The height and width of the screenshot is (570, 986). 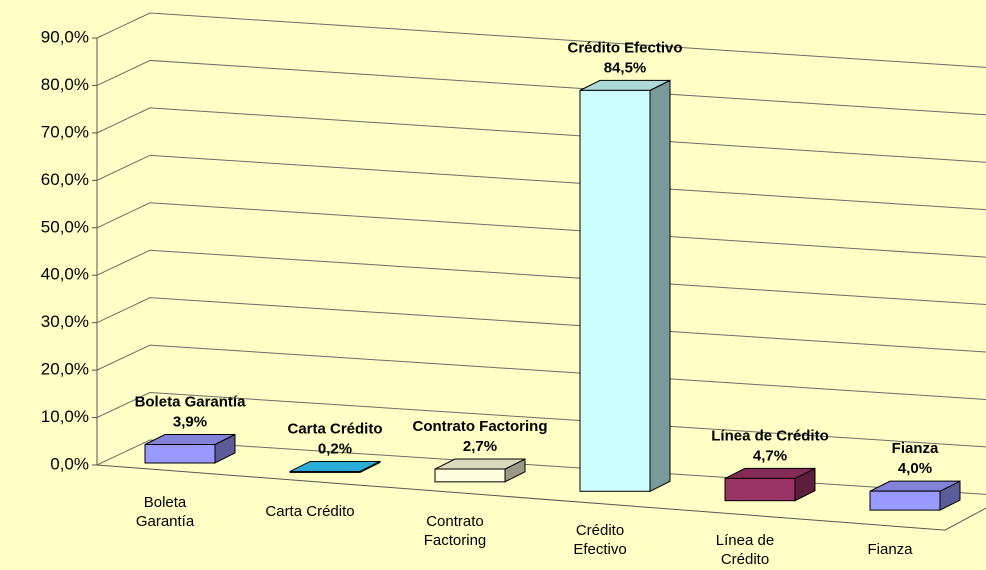 I want to click on bar-top, so click(x=335, y=466).